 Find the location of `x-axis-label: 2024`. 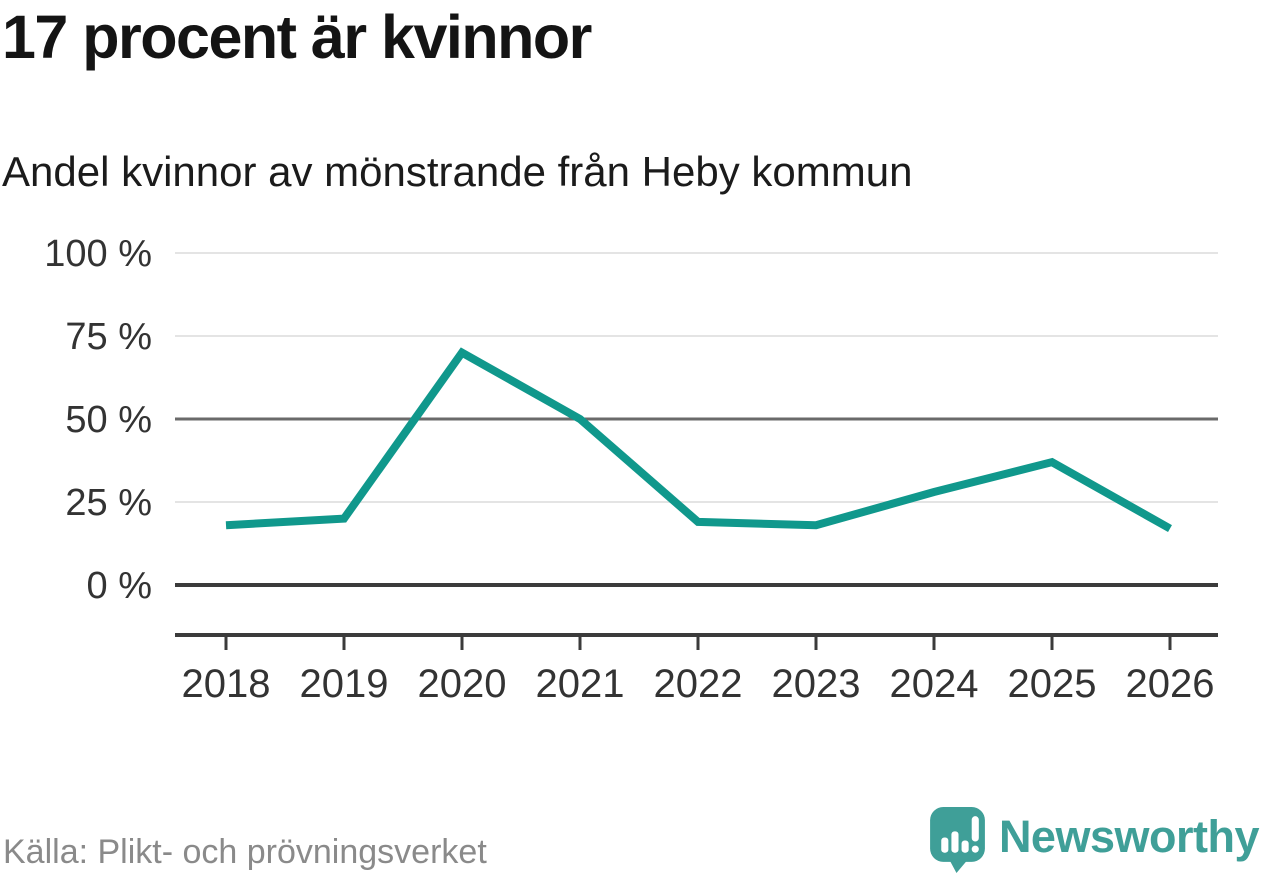

x-axis-label: 2024 is located at coordinates (934, 684).